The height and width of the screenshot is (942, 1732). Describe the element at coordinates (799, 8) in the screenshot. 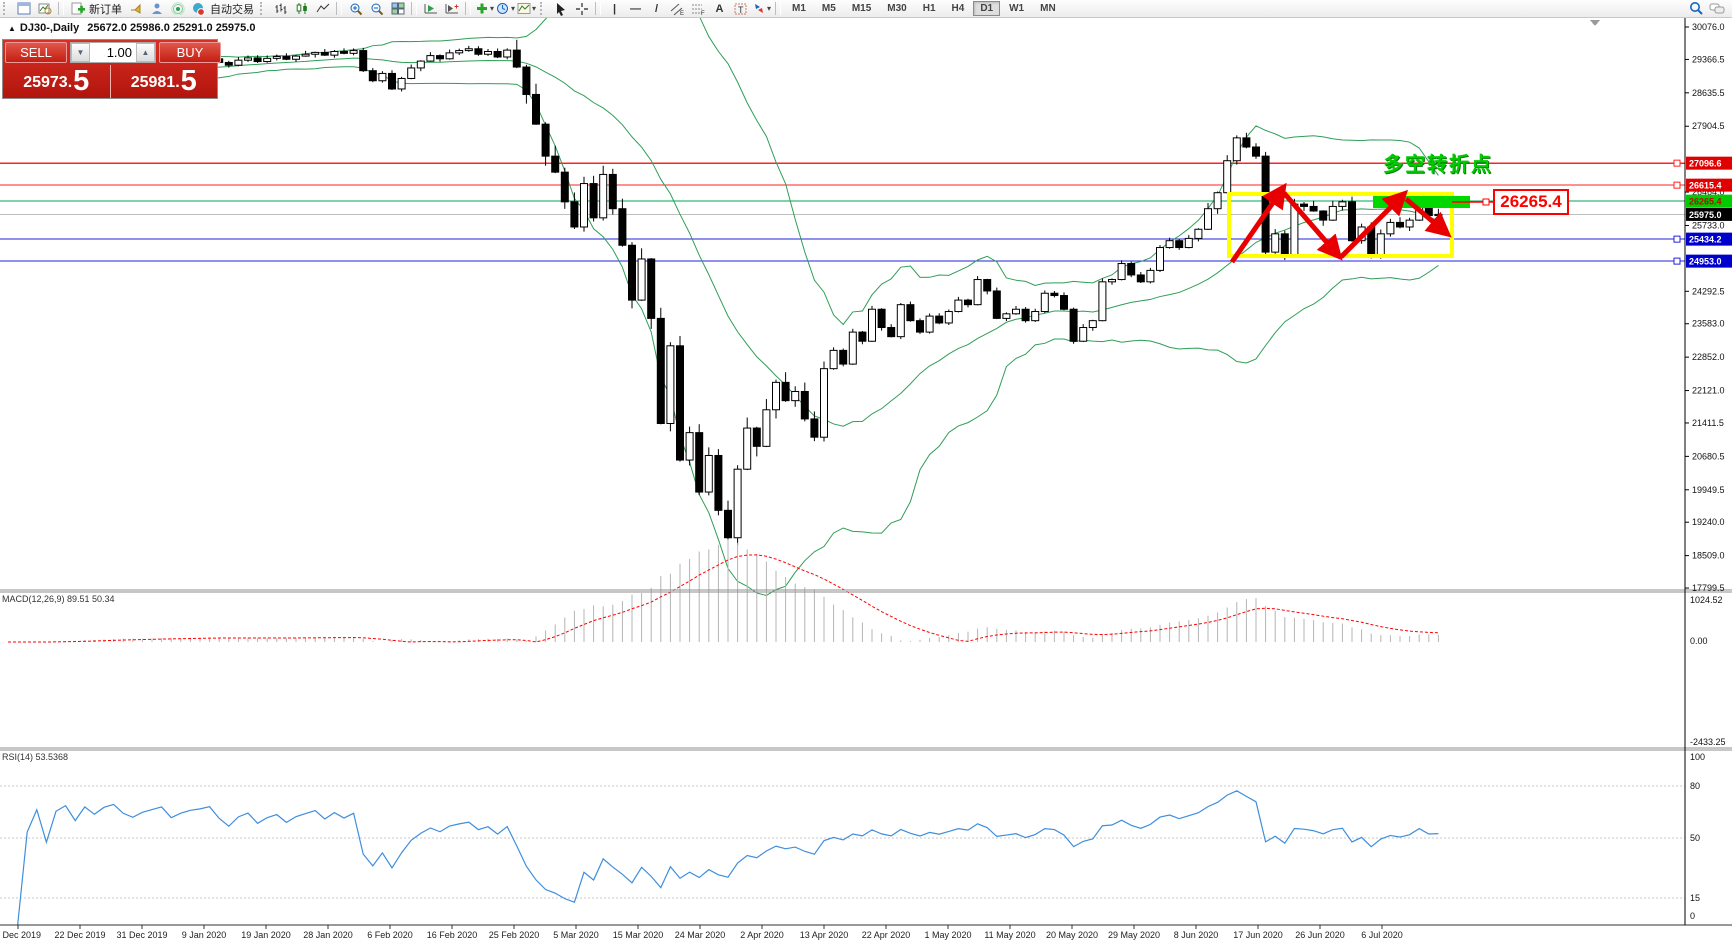

I see `timeframe-m1-button: M1` at that location.